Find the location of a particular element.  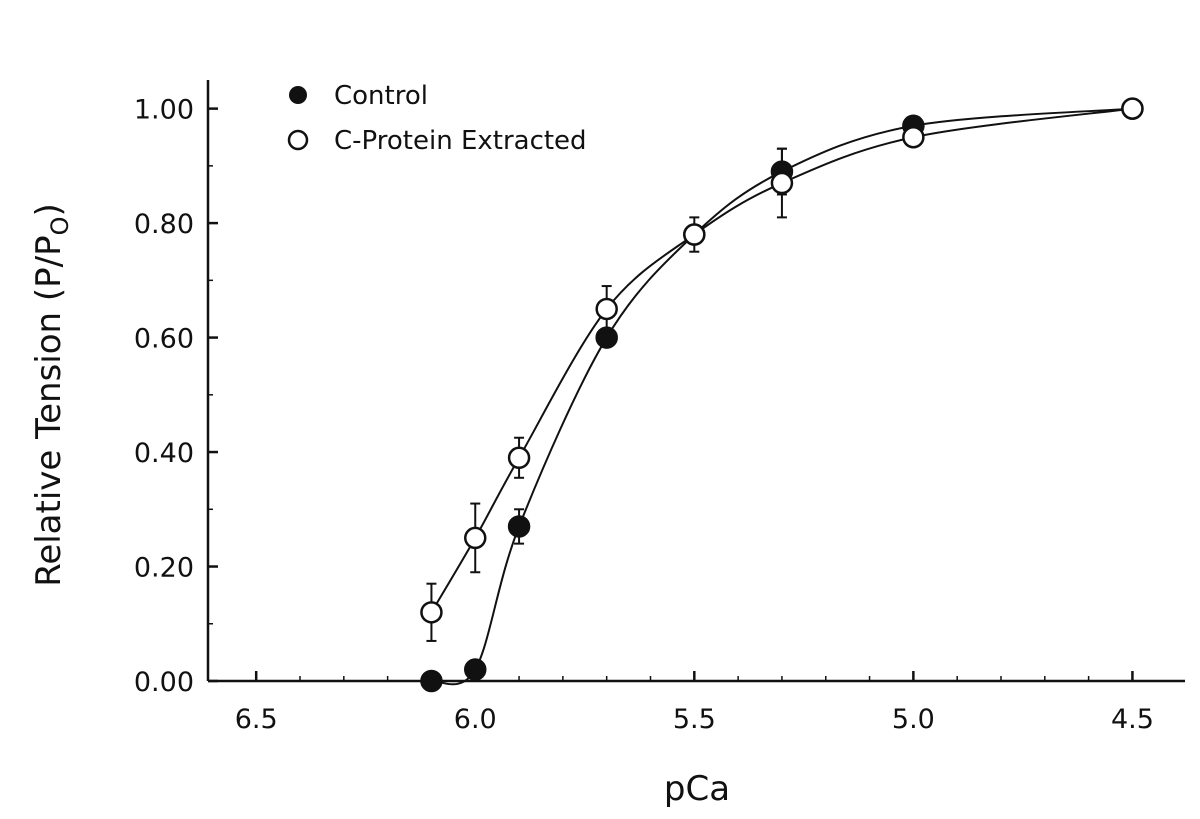

y-axis-label: Relative Tension (P/PO) is located at coordinates (51, 395).